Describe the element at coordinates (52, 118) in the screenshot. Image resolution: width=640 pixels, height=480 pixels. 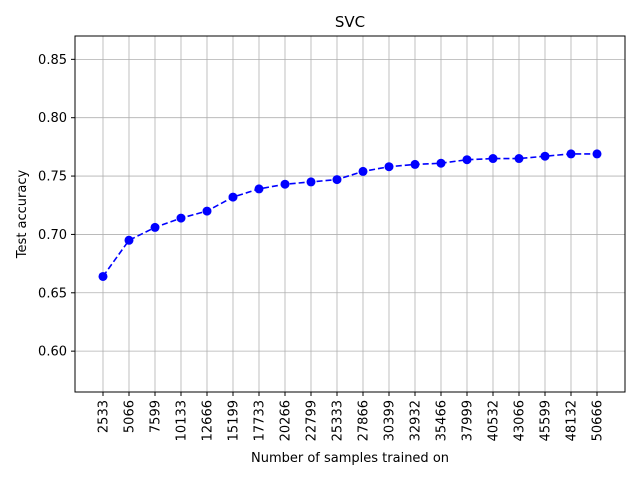
I see `y-tick-label: 0.80` at that location.